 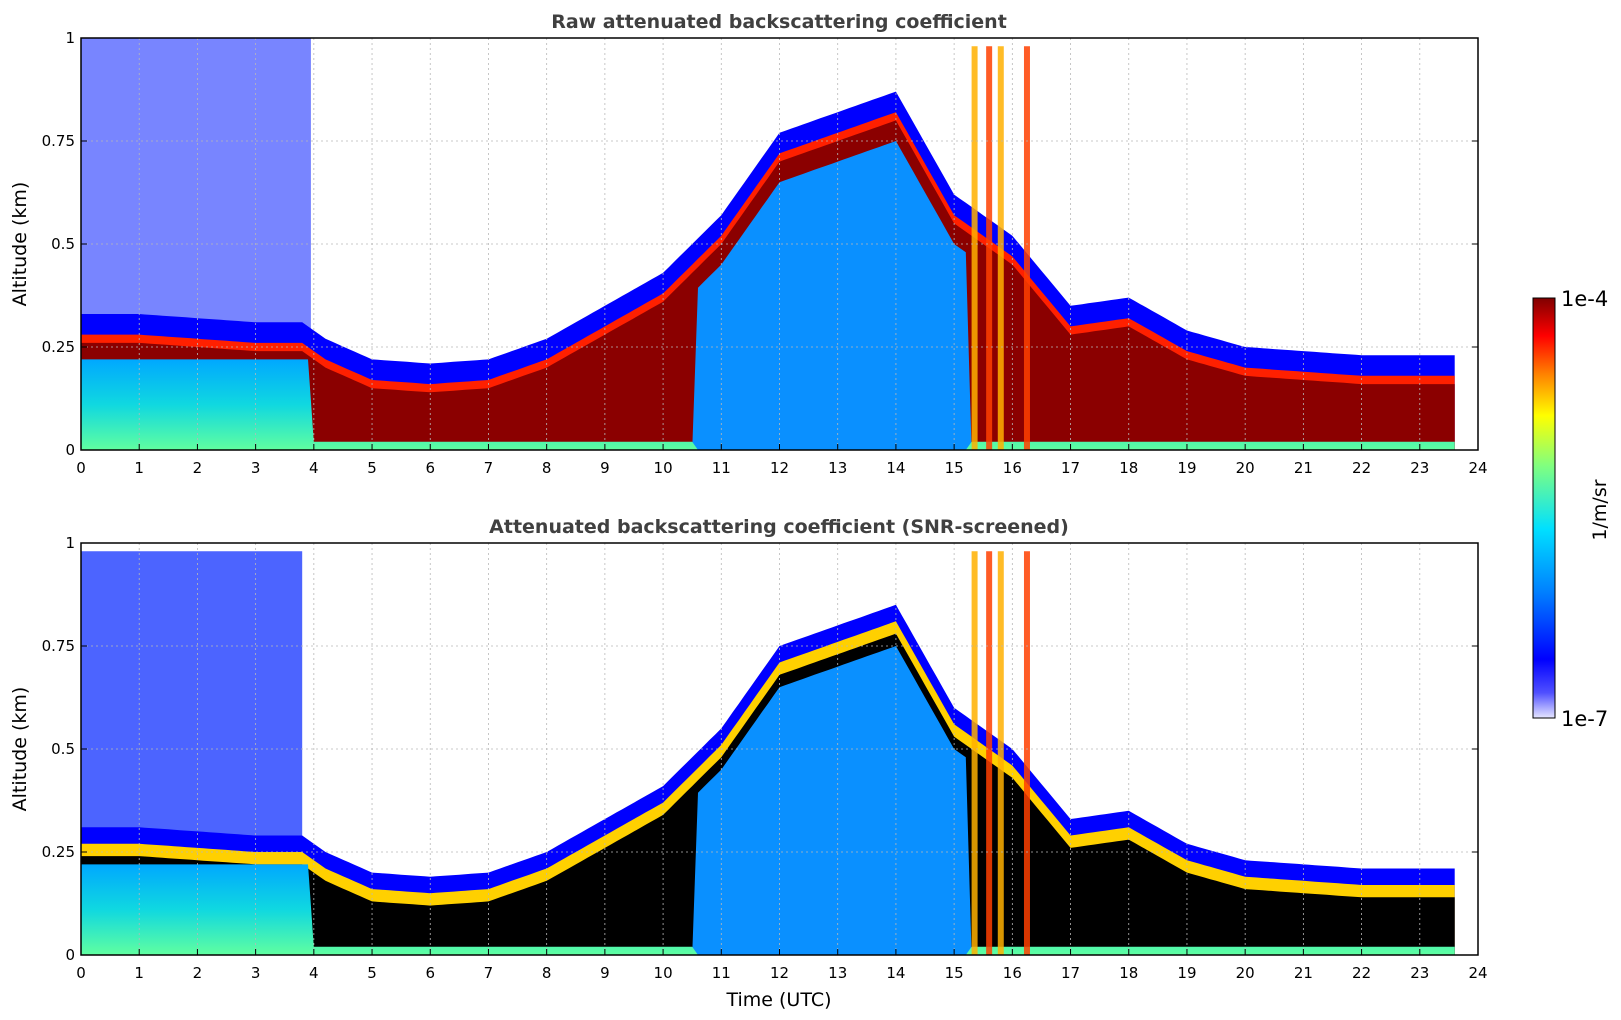 What do you see at coordinates (1571, 509) in the screenshot?
I see `colorbar: 1e-4 1e-7 1/m/sr` at bounding box center [1571, 509].